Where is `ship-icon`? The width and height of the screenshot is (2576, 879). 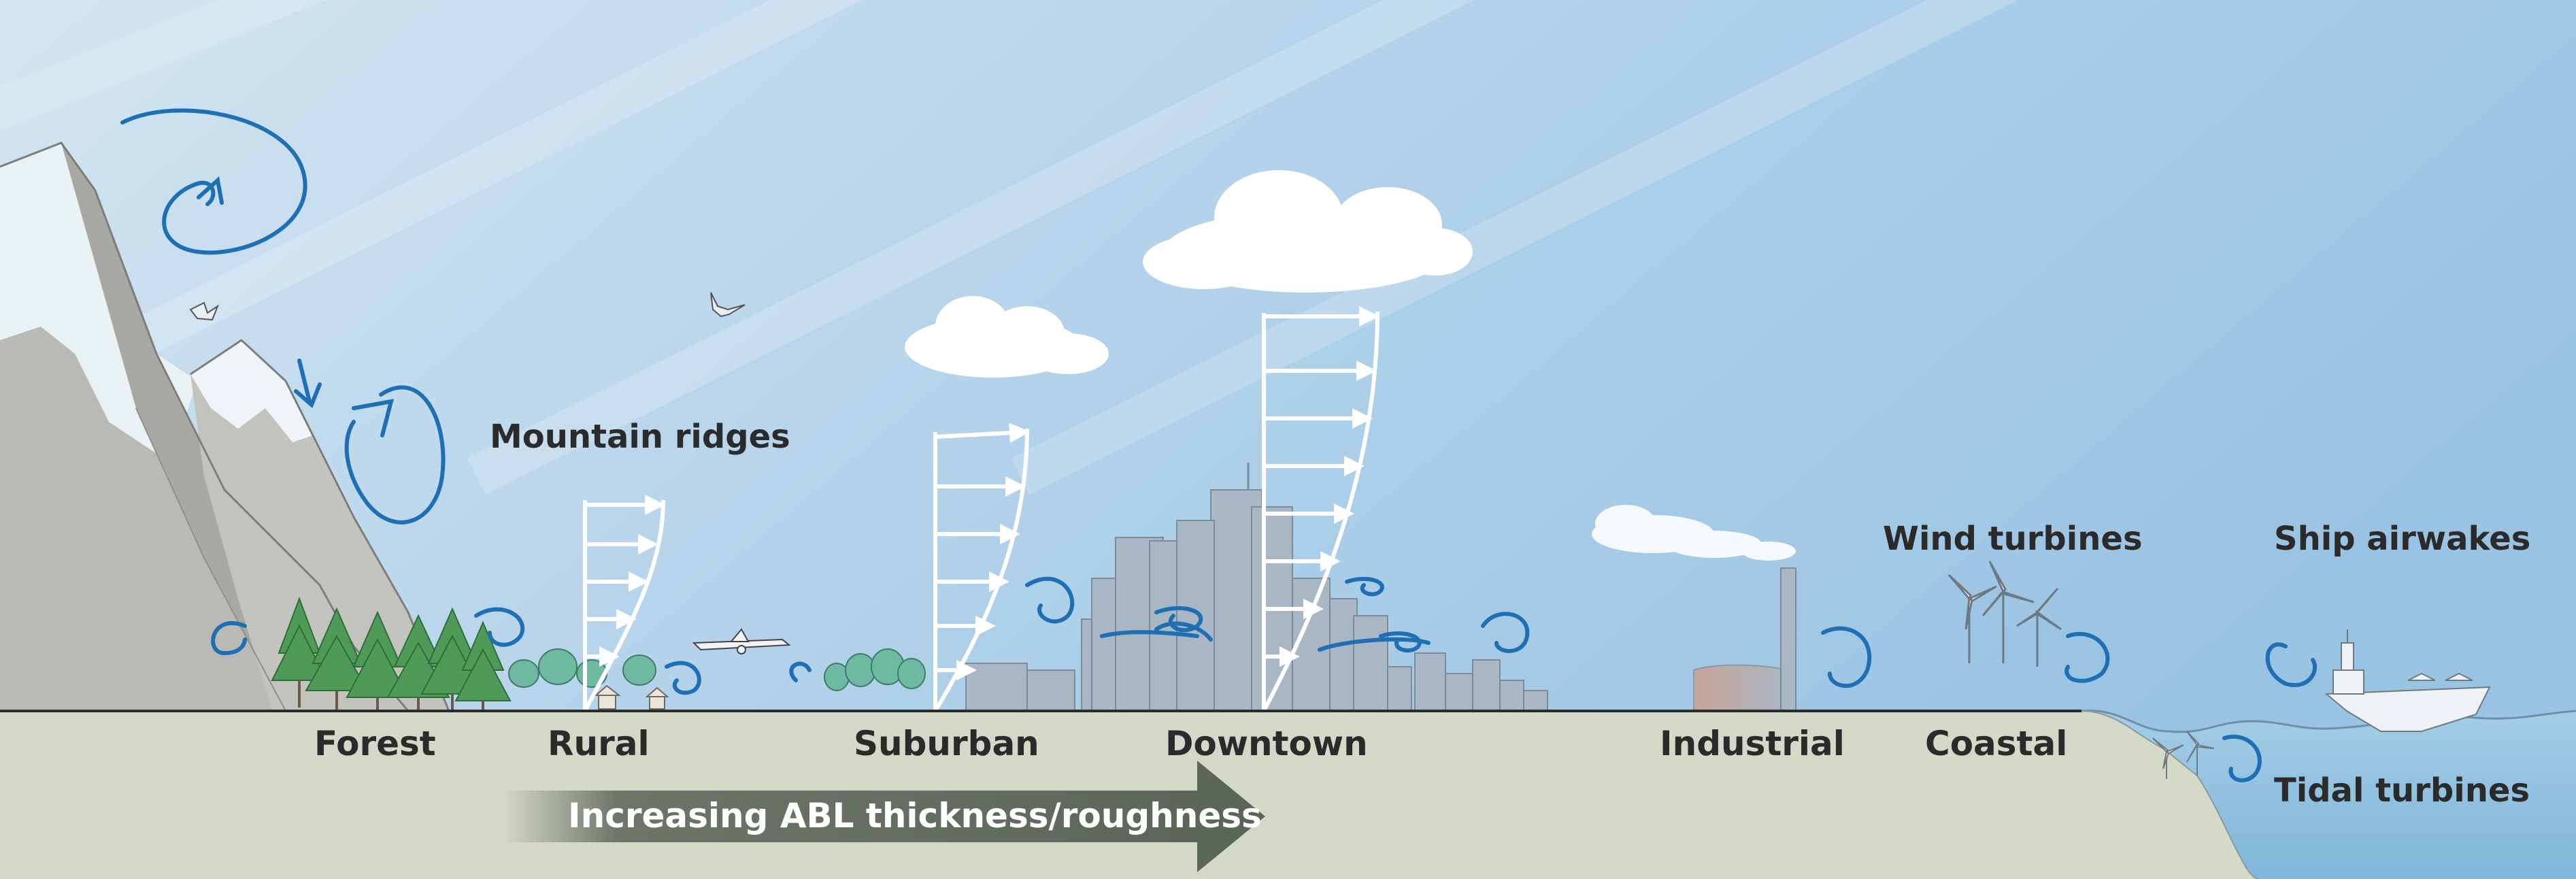 ship-icon is located at coordinates (2407, 680).